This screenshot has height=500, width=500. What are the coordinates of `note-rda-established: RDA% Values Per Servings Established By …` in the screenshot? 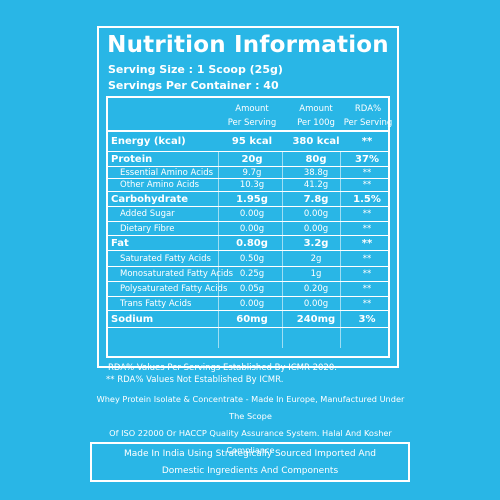 It's located at (222, 368).